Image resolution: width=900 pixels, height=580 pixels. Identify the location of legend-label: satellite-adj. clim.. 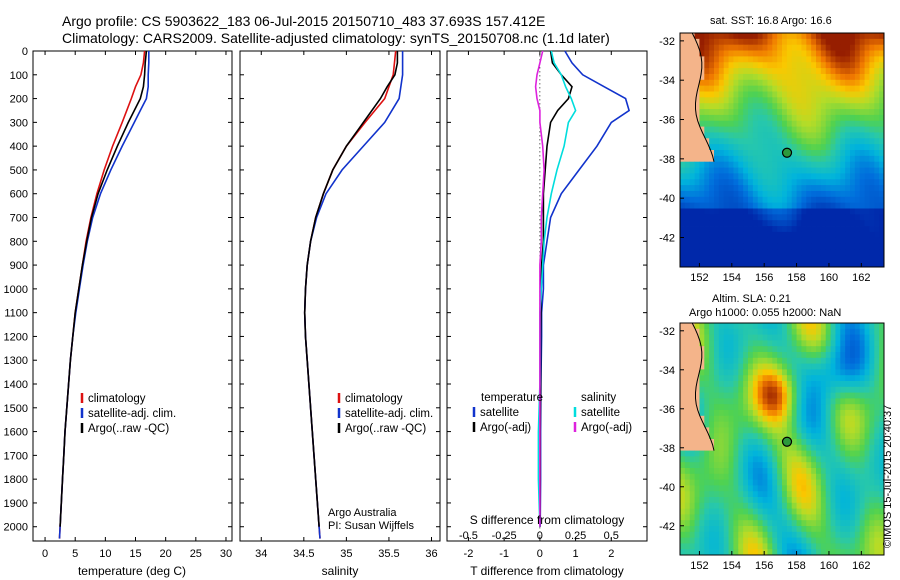
(389, 414).